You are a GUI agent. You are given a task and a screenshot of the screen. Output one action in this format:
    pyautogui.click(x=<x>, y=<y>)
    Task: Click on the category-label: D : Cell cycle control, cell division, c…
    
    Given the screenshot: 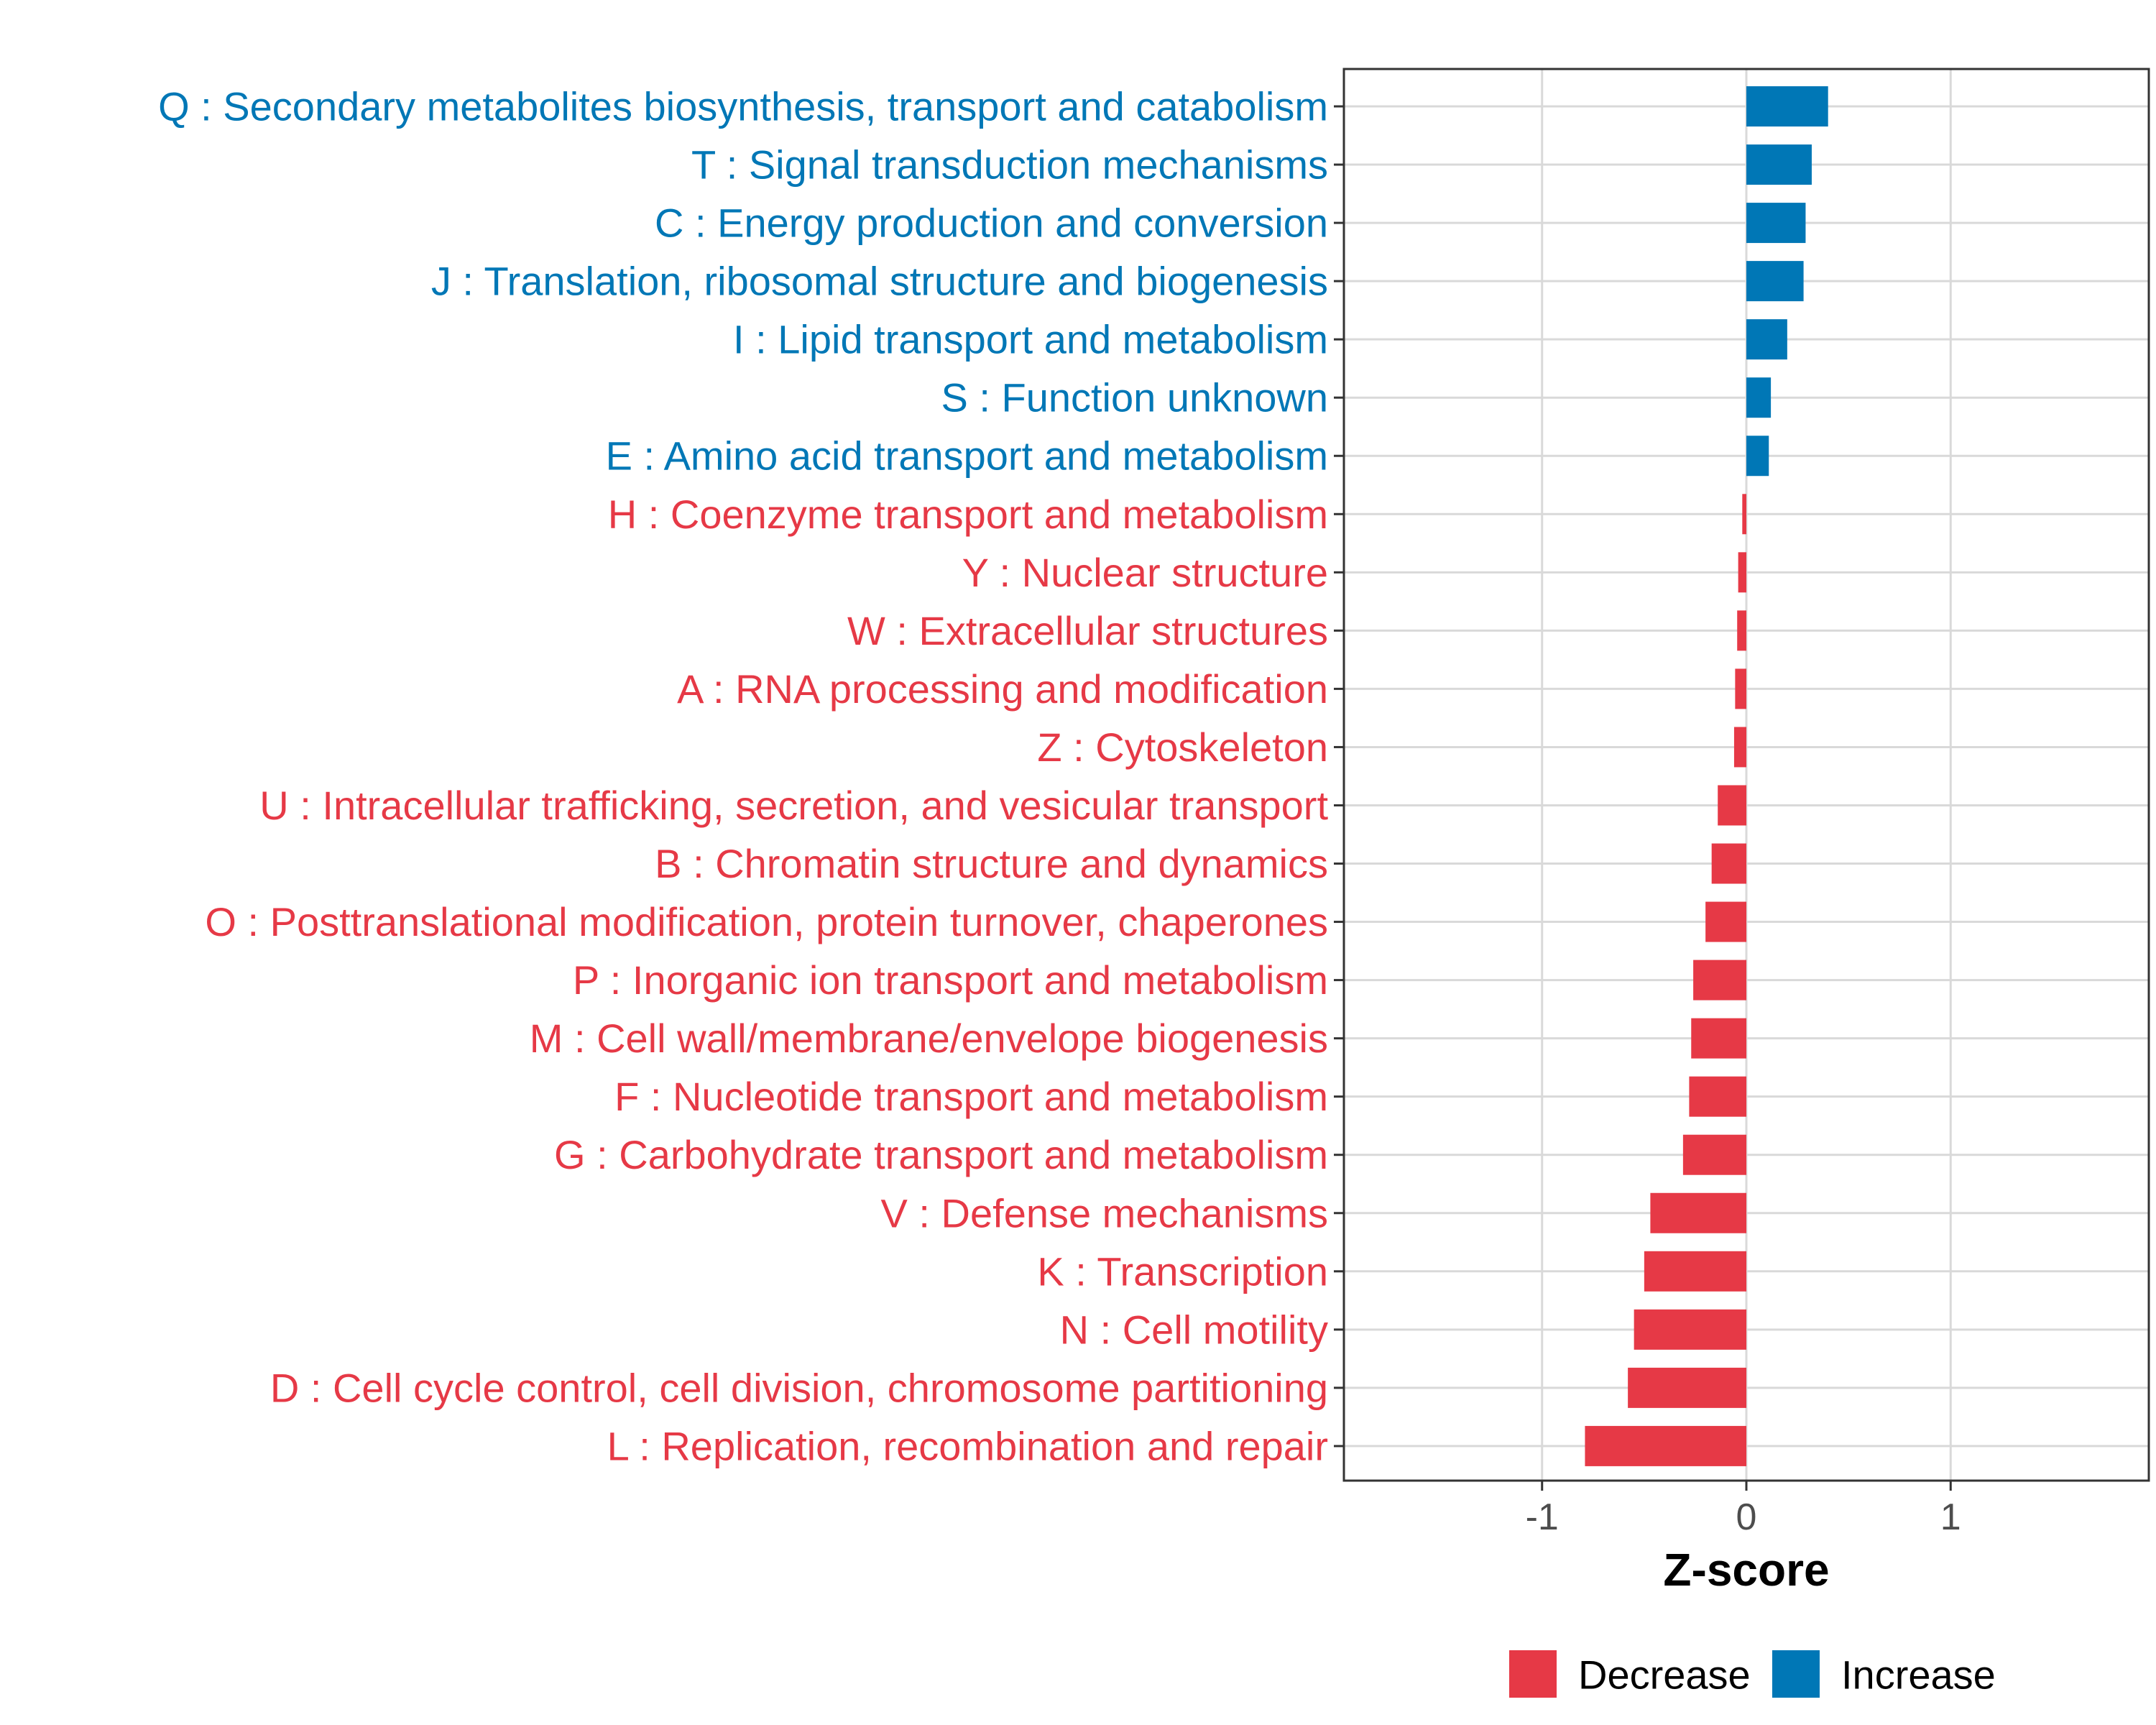 What is the action you would take?
    pyautogui.click(x=799, y=1387)
    